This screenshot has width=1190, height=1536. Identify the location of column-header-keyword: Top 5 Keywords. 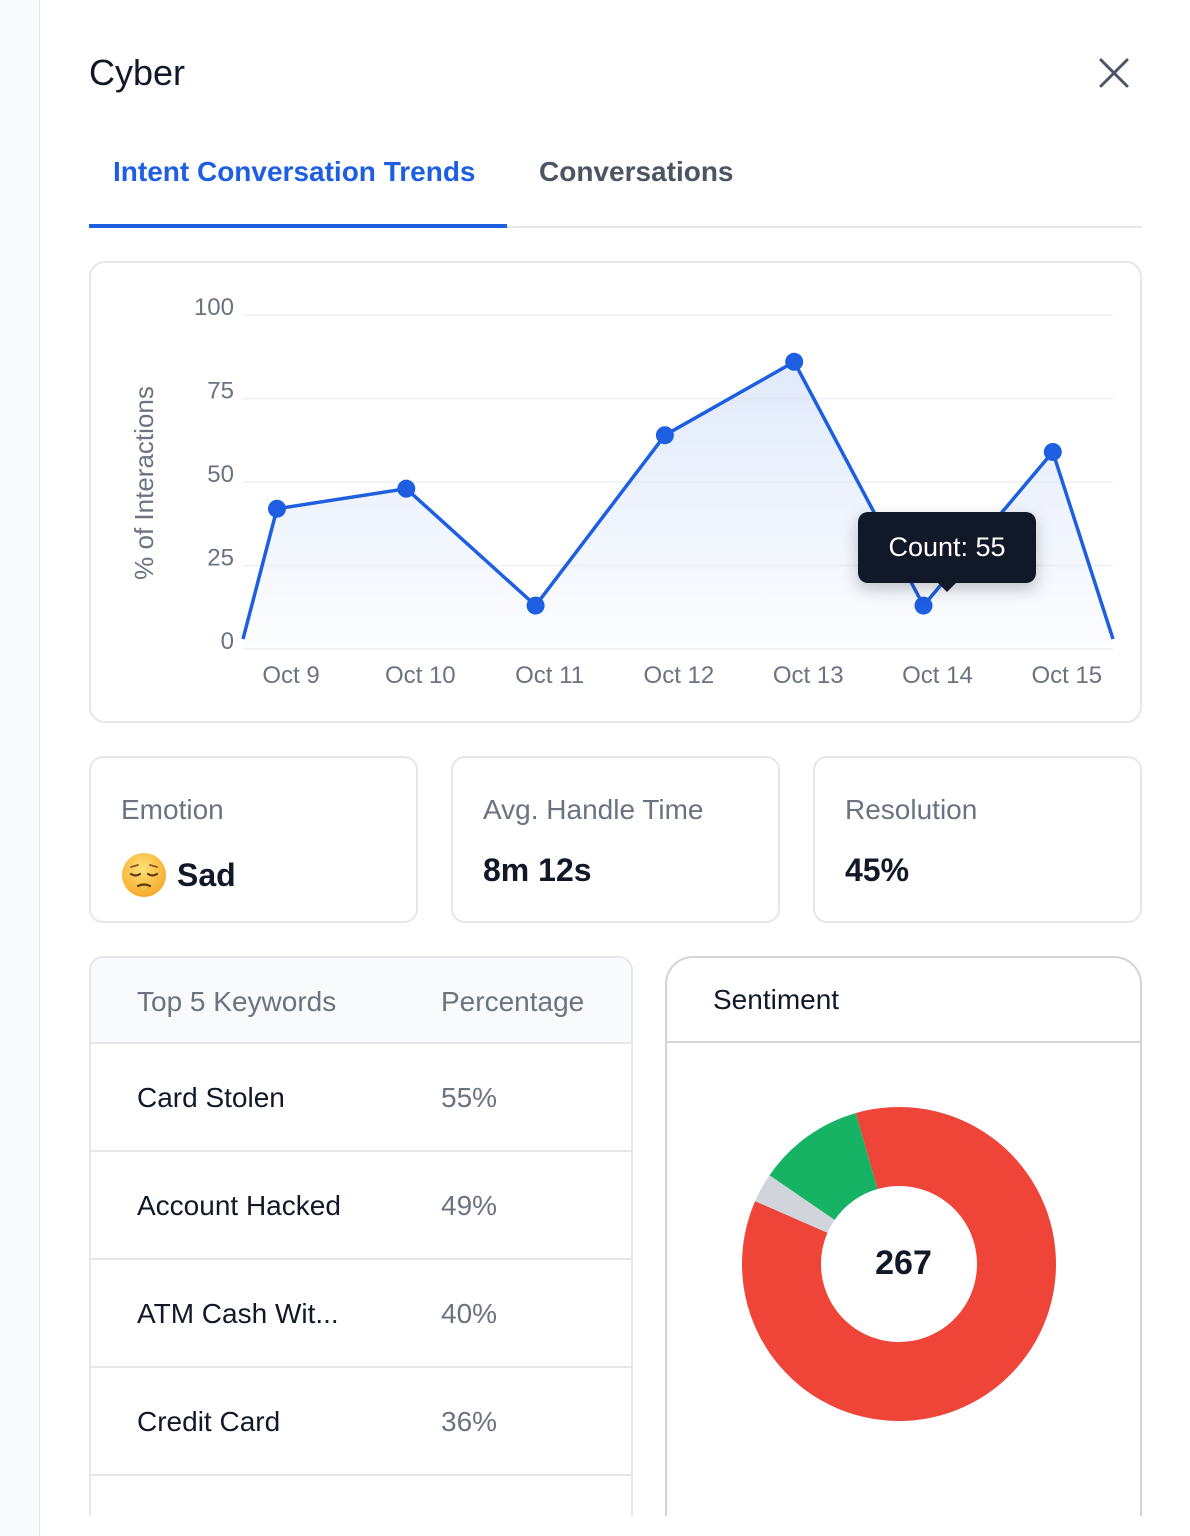
(237, 1001).